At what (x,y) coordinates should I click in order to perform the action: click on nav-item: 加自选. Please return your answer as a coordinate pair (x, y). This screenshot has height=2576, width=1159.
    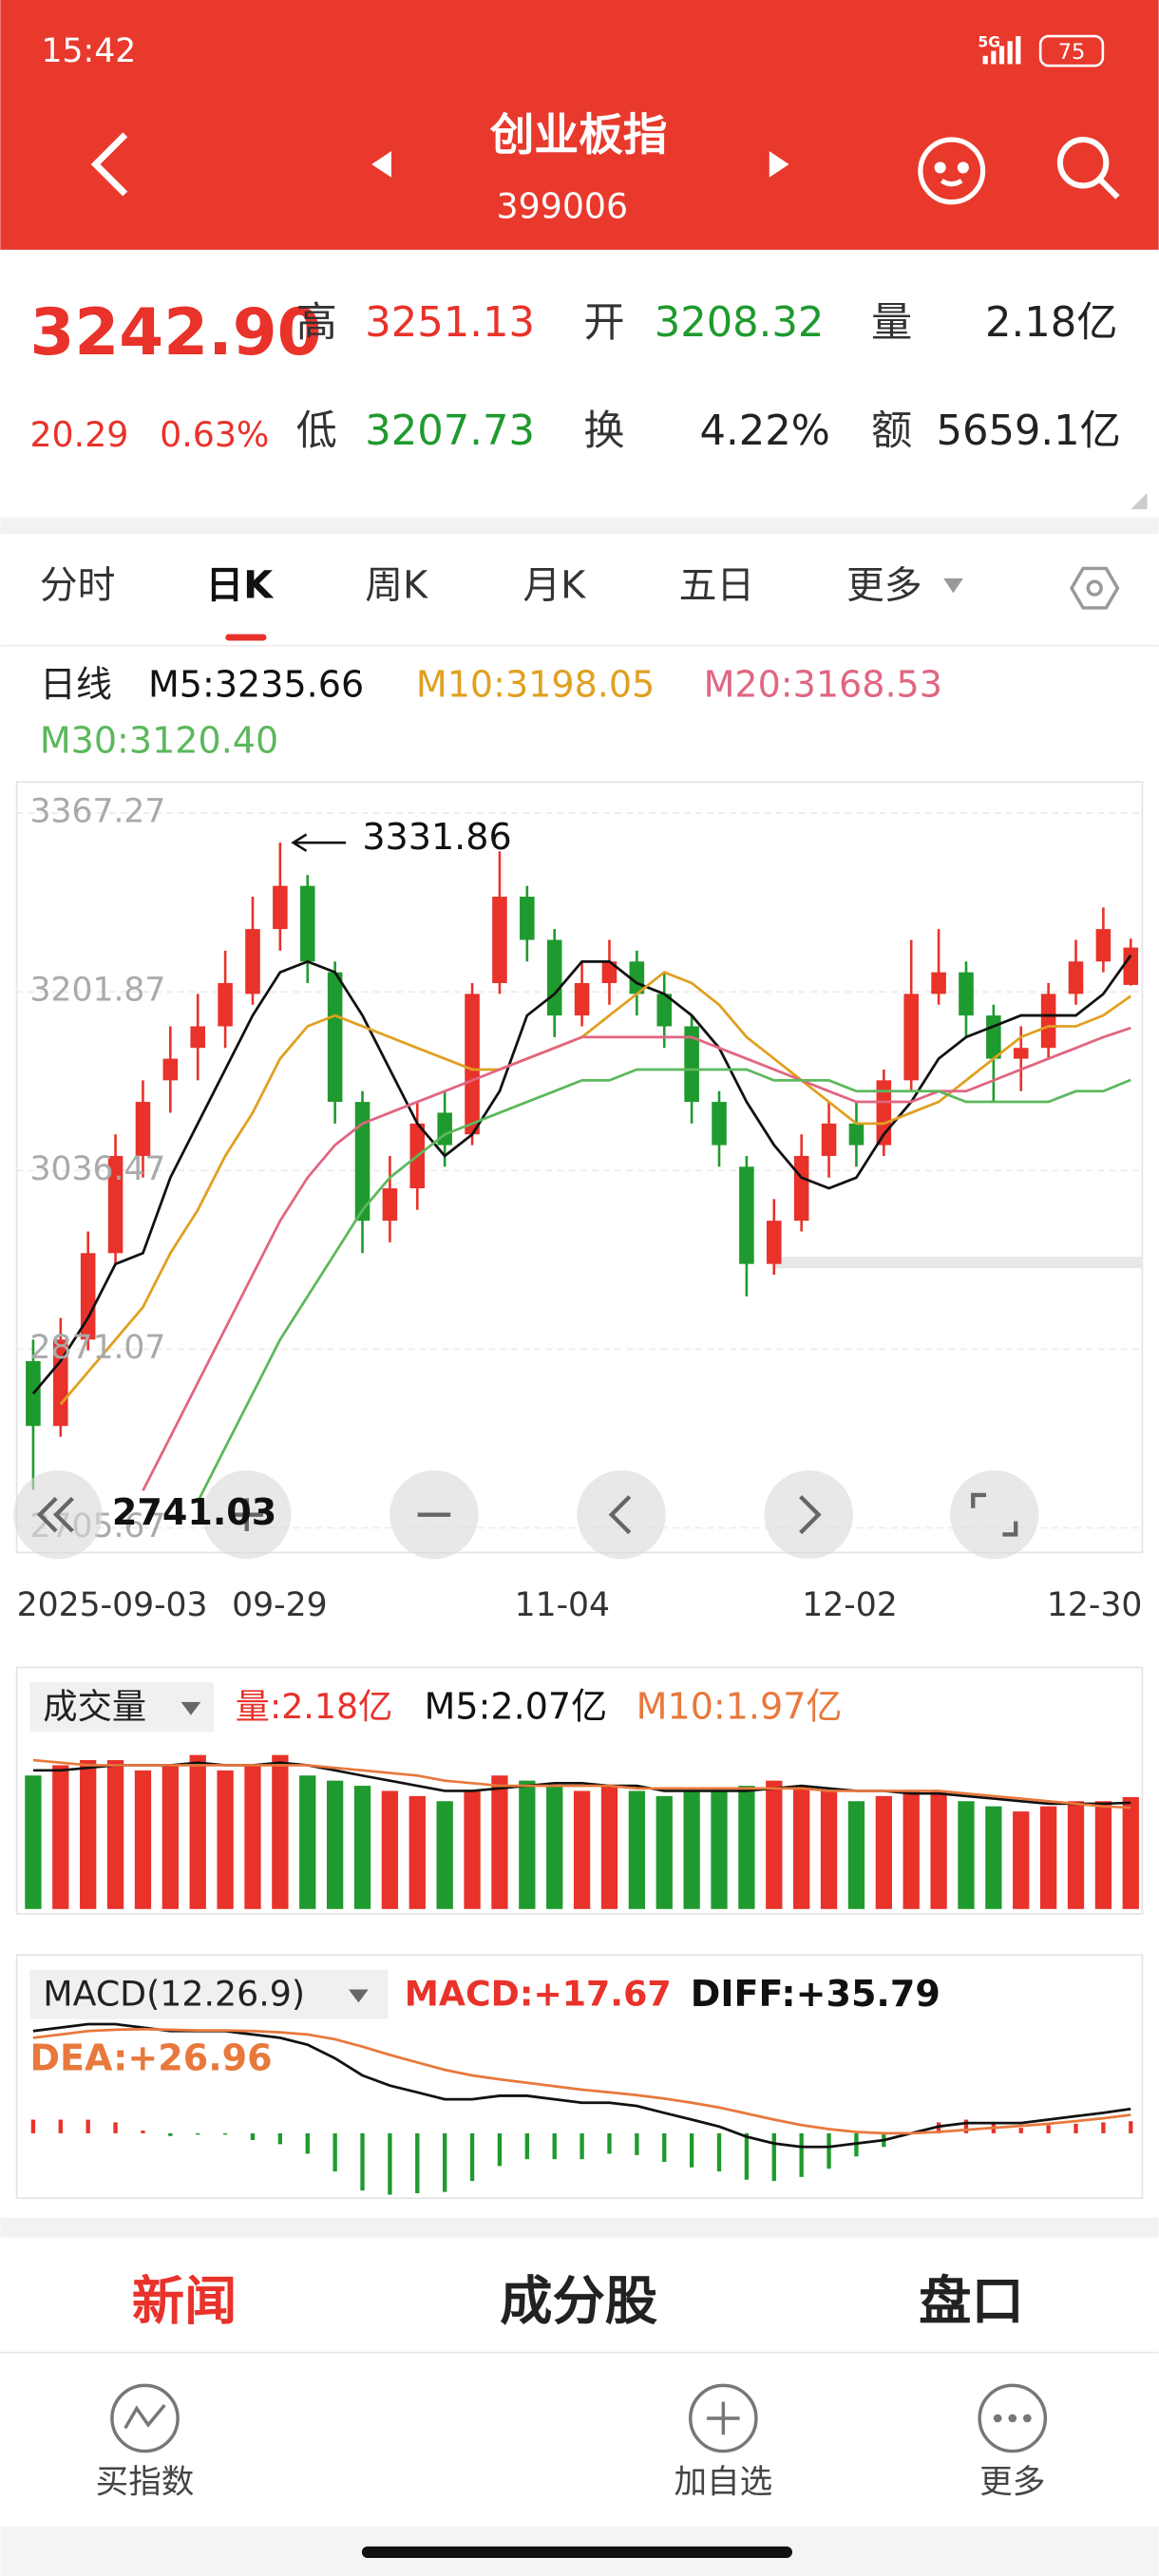
    Looking at the image, I should click on (723, 2483).